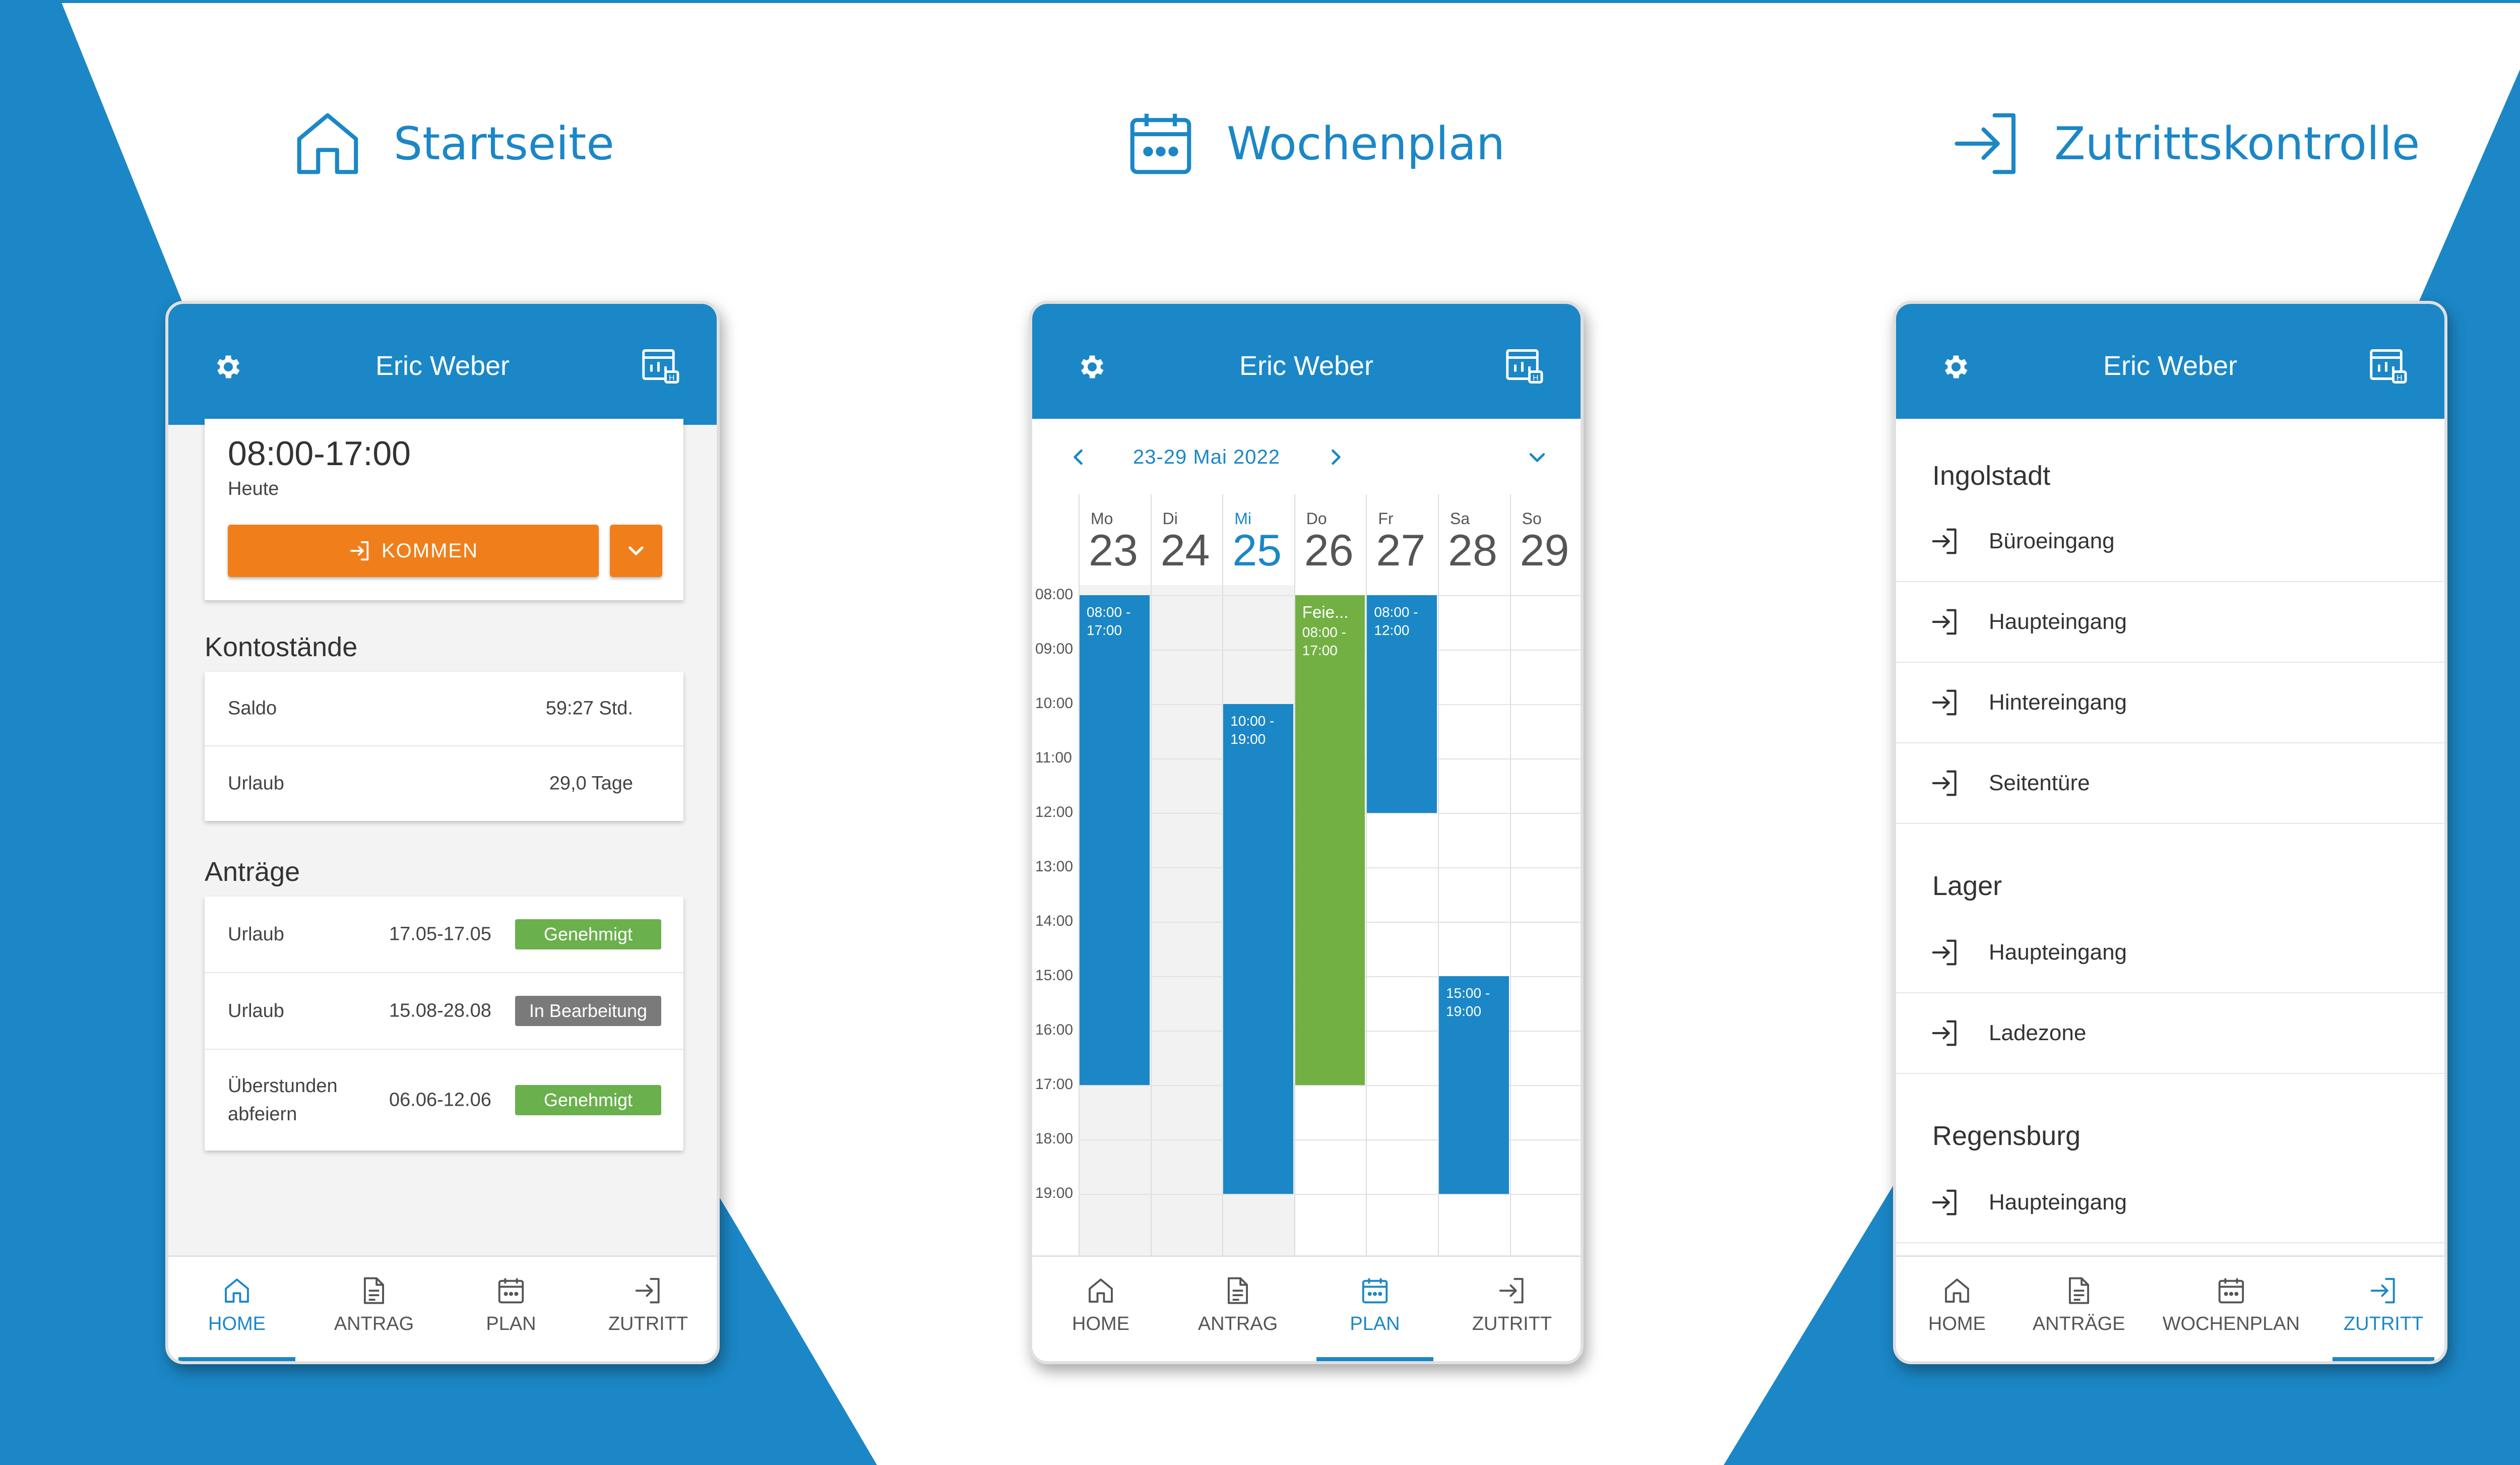 This screenshot has width=2520, height=1465. Describe the element at coordinates (1109, 621) in the screenshot. I see `event-time: 08:00 - 17:00` at that location.